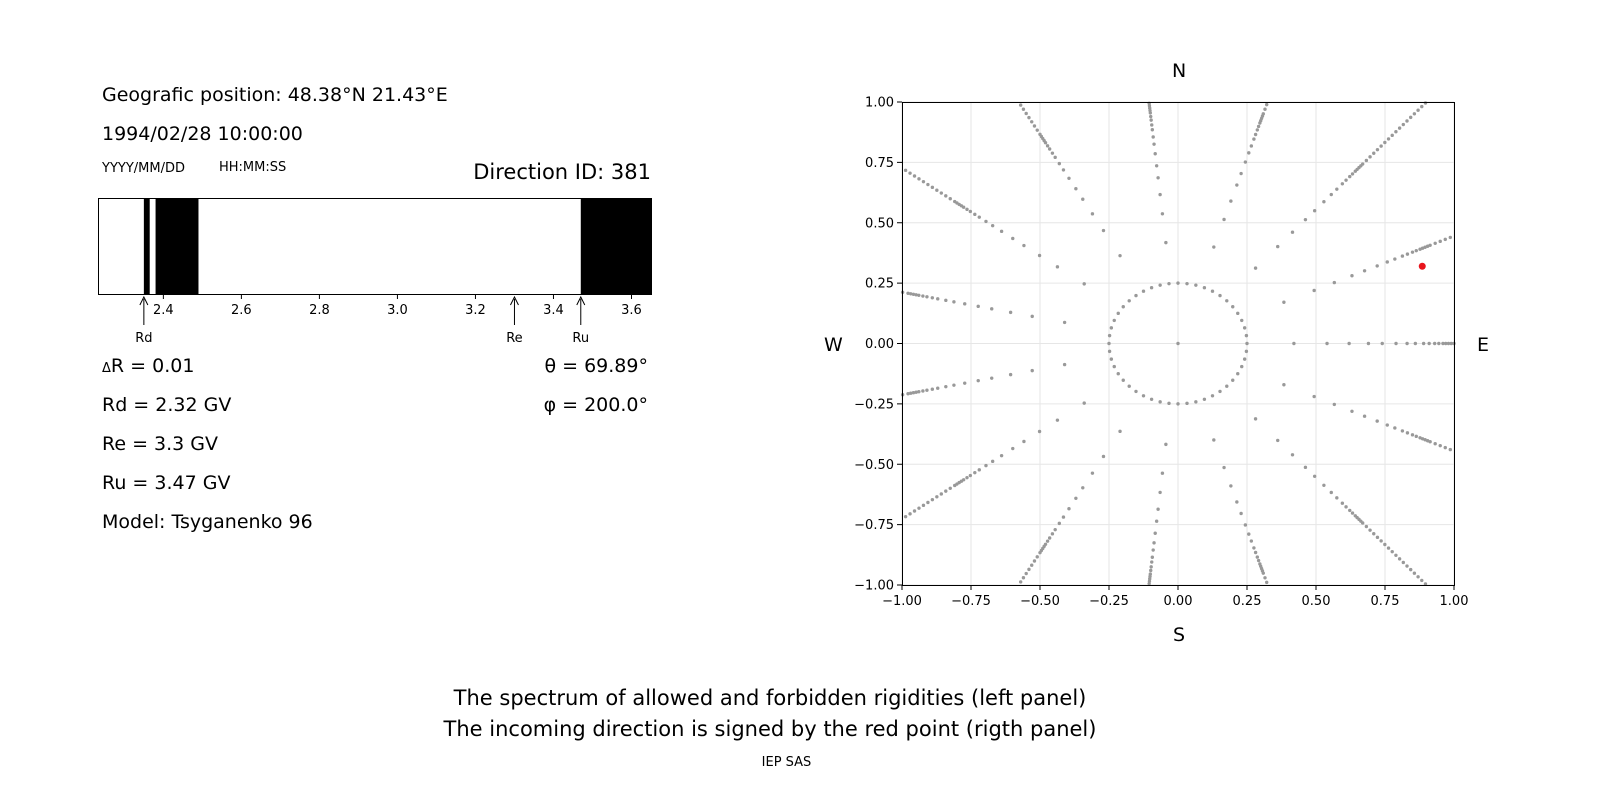 The image size is (1600, 800). Describe the element at coordinates (241, 310) in the screenshot. I see `spectrum-tick-label: 2.6` at that location.